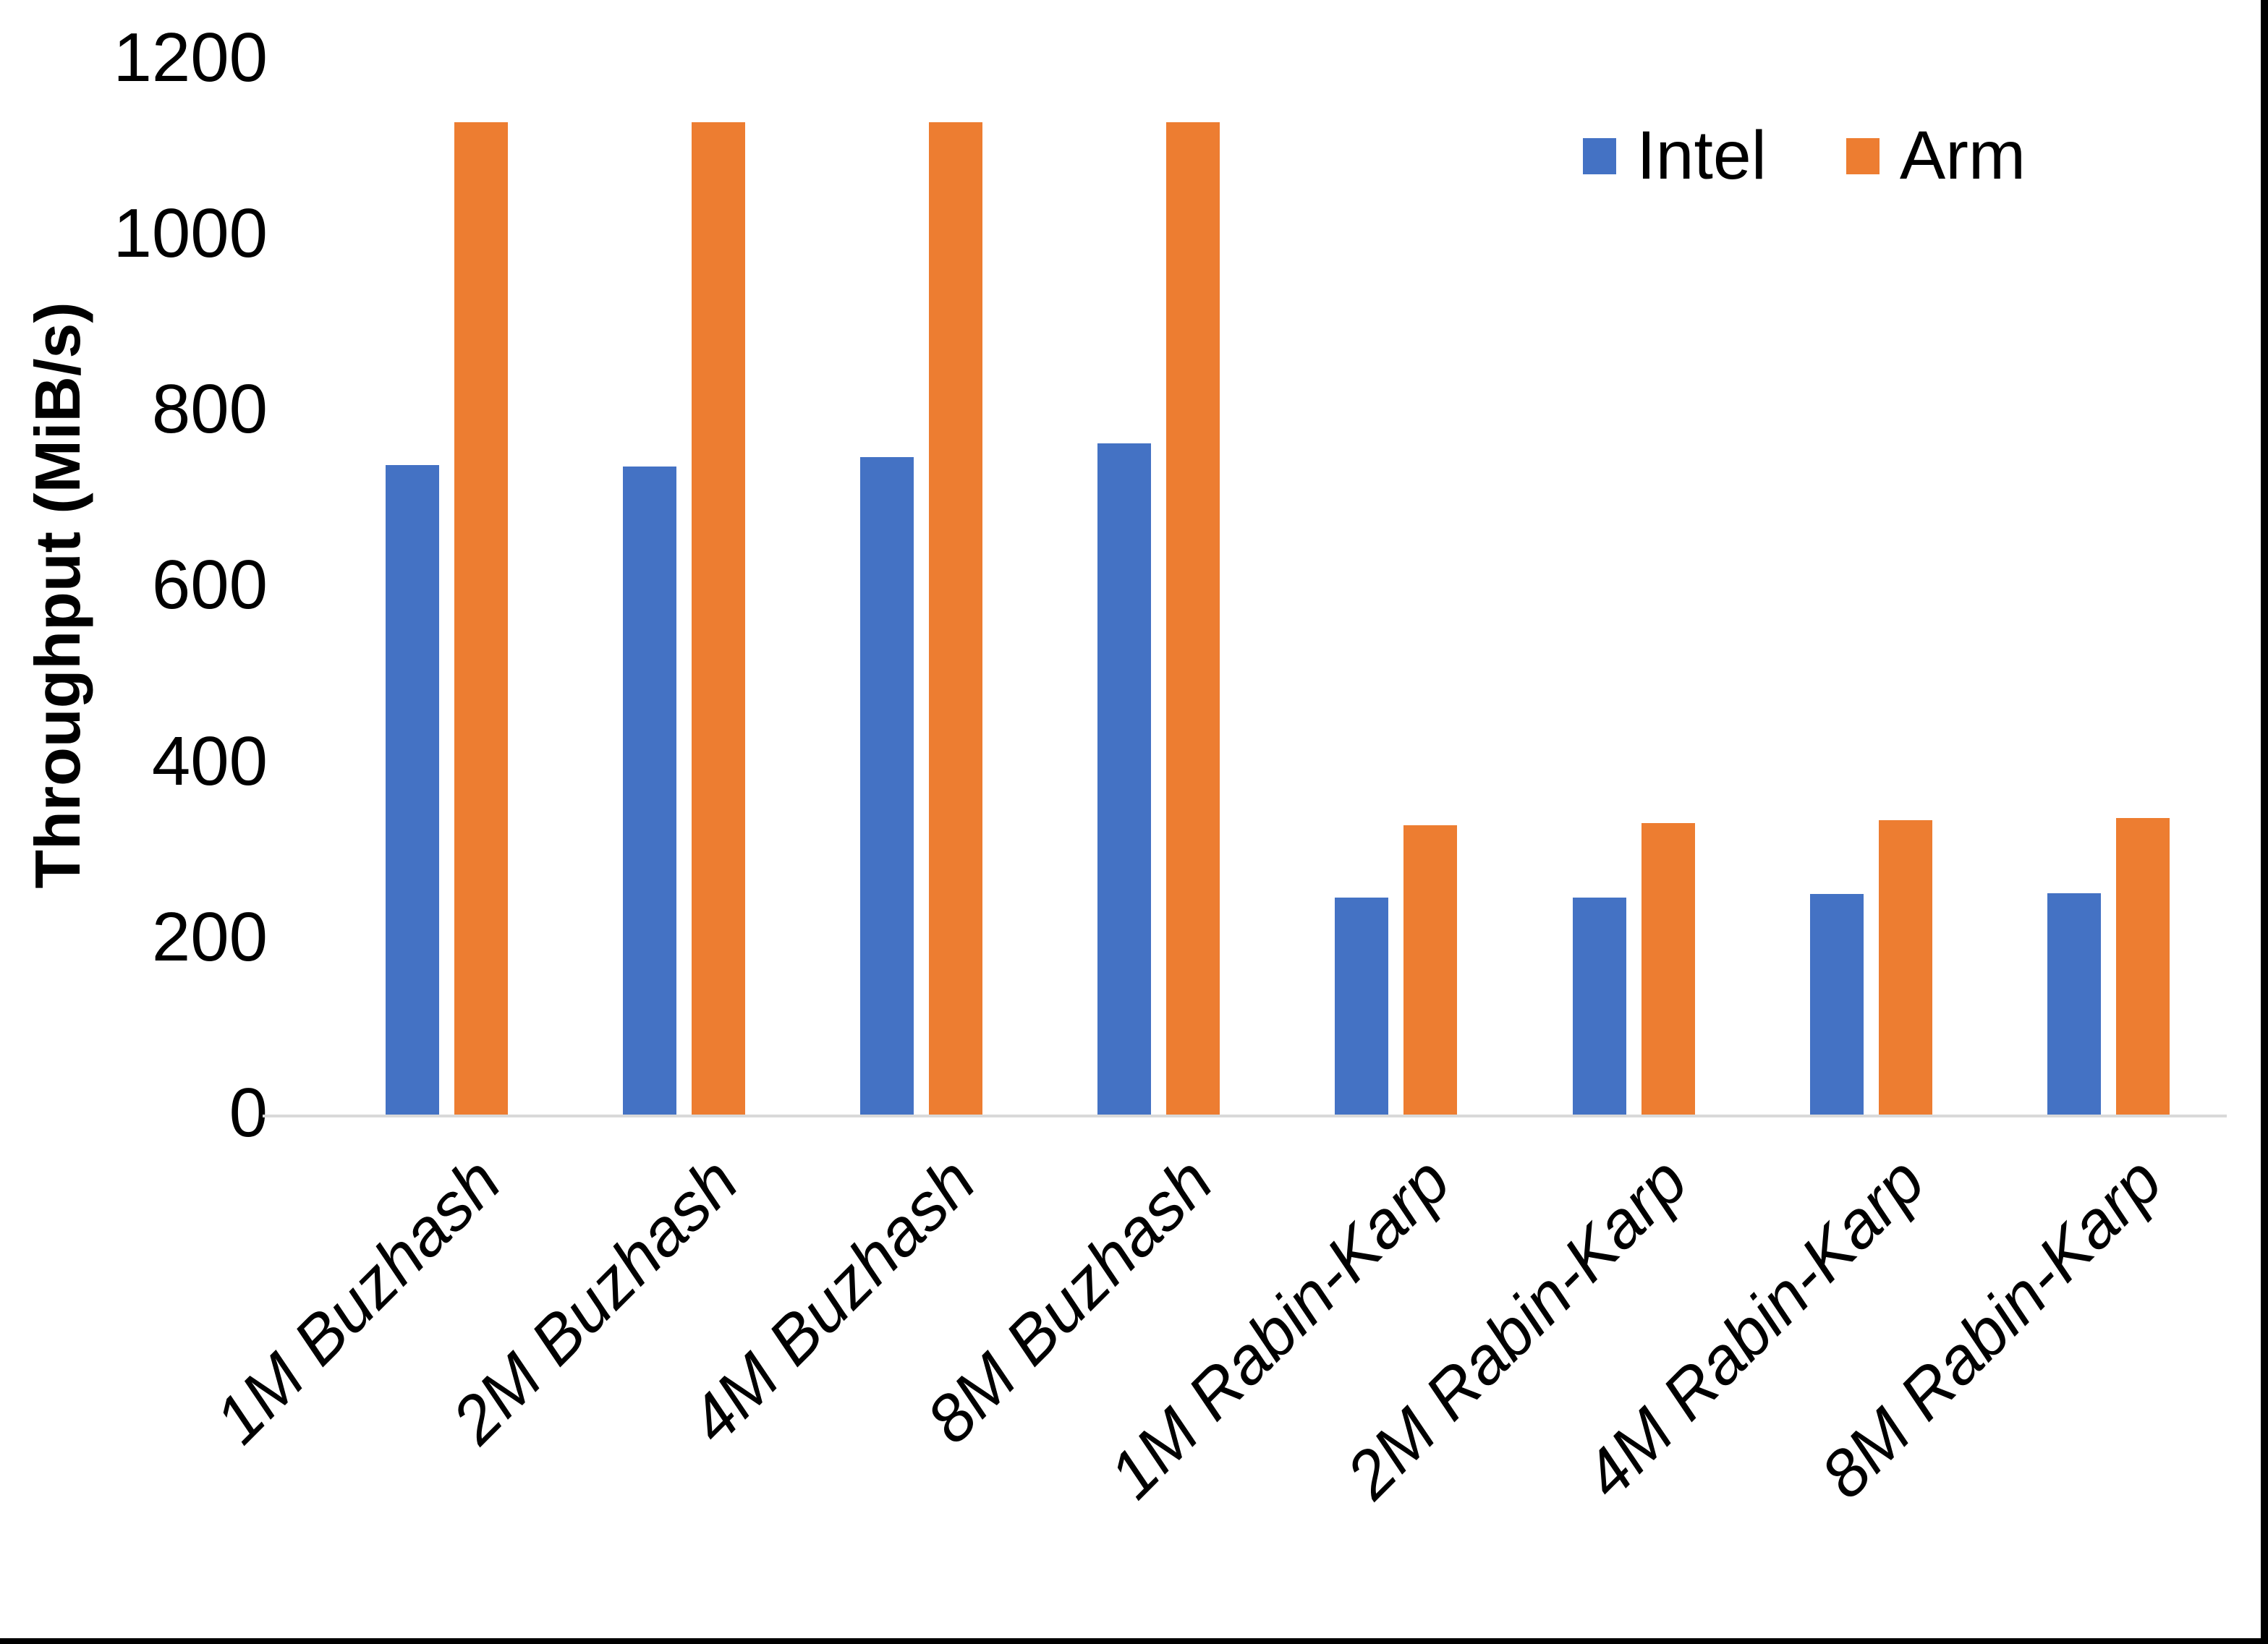  I want to click on bar-arm-2m-rabin-karp, so click(1668, 969).